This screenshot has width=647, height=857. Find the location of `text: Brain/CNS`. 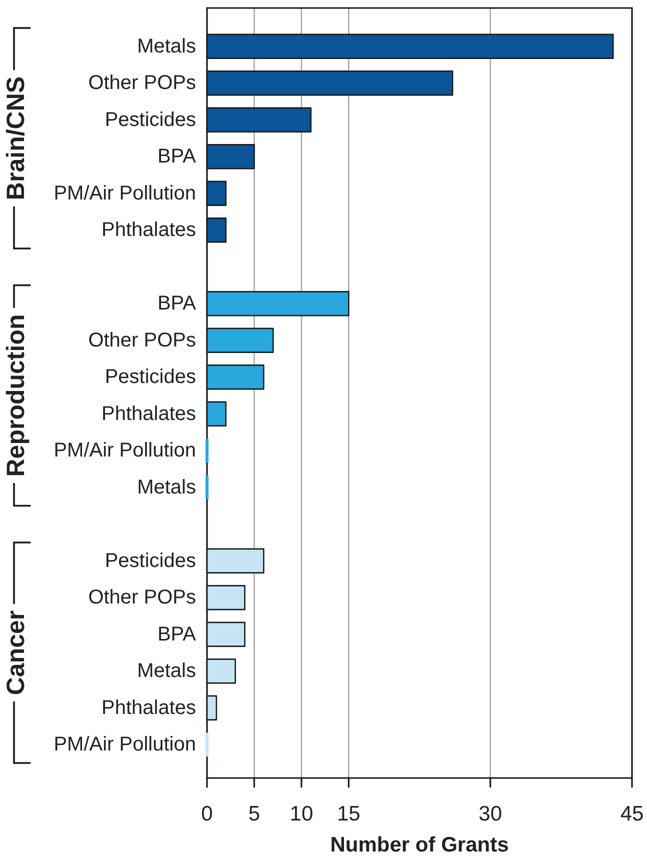

text: Brain/CNS is located at coordinates (16, 138).